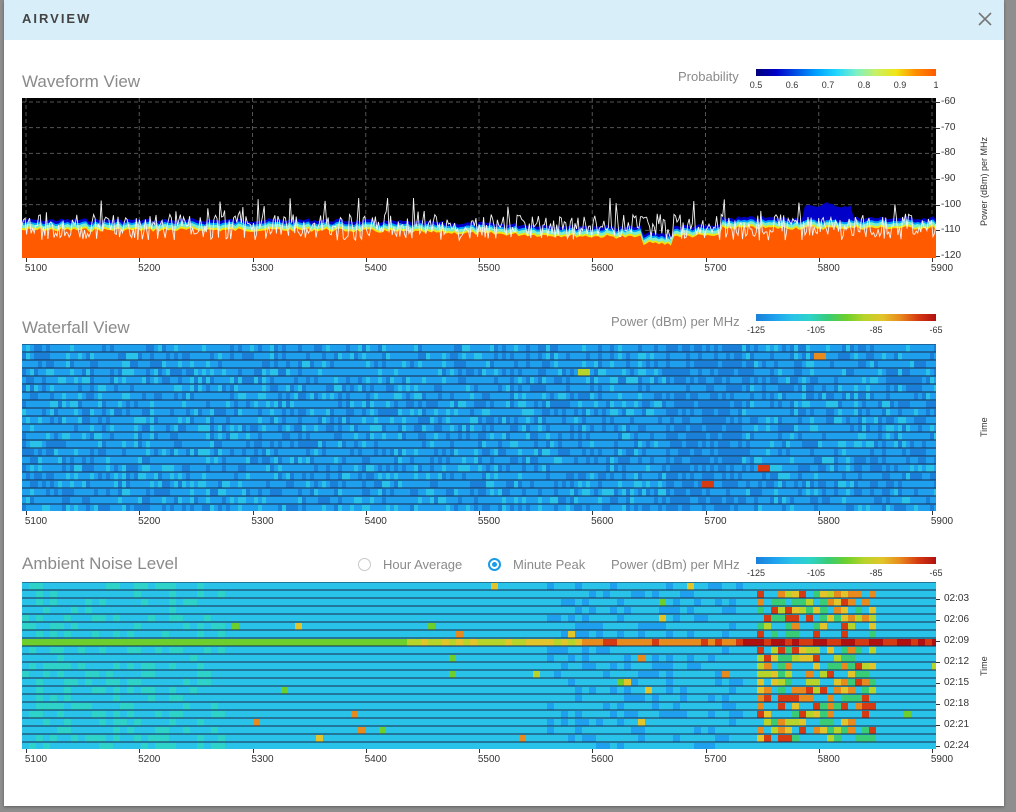 Image resolution: width=1016 pixels, height=812 pixels. What do you see at coordinates (410, 564) in the screenshot?
I see `hour-average-radio: Hour Average` at bounding box center [410, 564].